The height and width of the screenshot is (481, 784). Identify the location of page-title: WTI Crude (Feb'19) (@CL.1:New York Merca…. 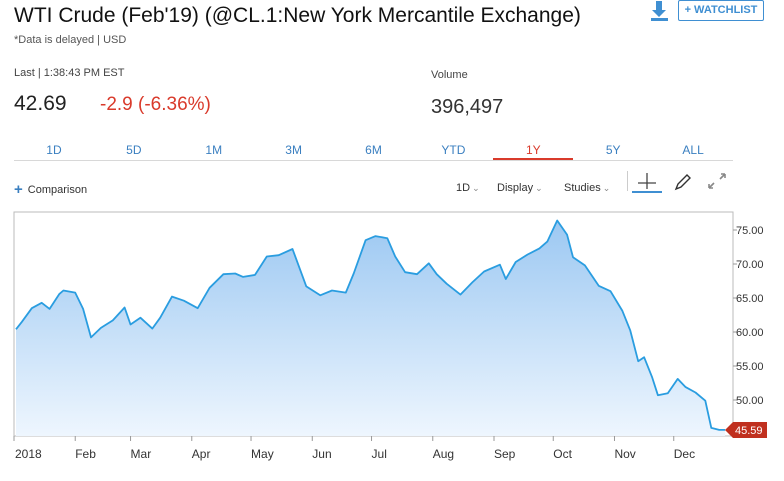
(297, 15).